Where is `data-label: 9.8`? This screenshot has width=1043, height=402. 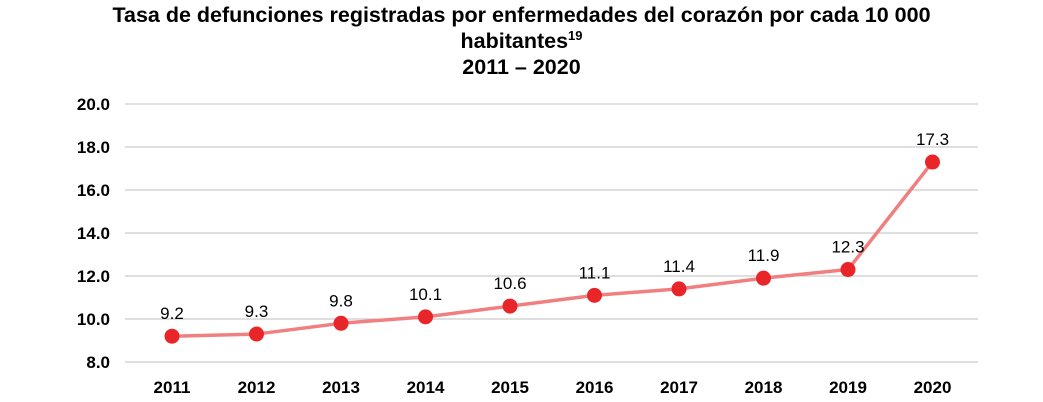
data-label: 9.8 is located at coordinates (341, 300).